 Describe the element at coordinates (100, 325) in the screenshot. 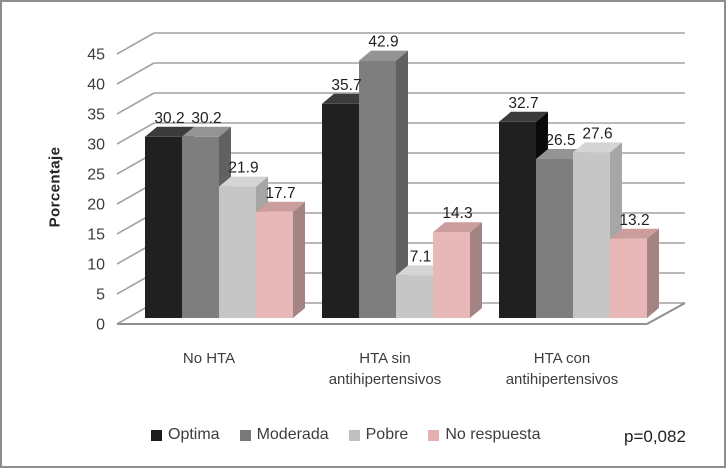

I see `y-tick-label: 0` at that location.